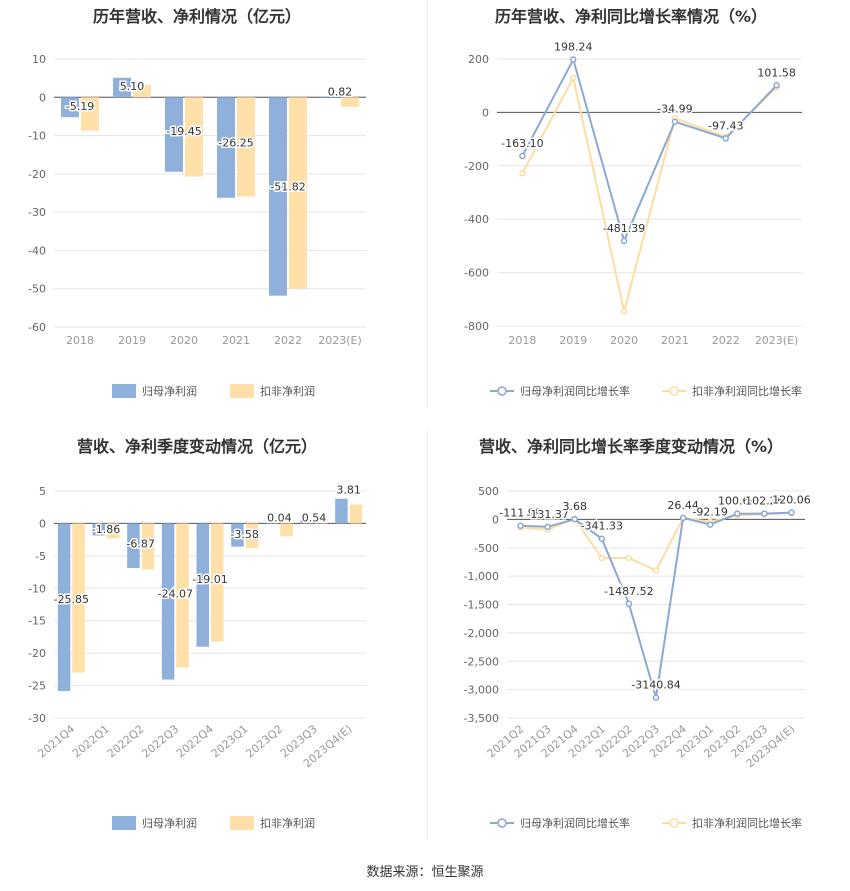 This screenshot has height=891, width=850. I want to click on data-label: -24.07, so click(175, 594).